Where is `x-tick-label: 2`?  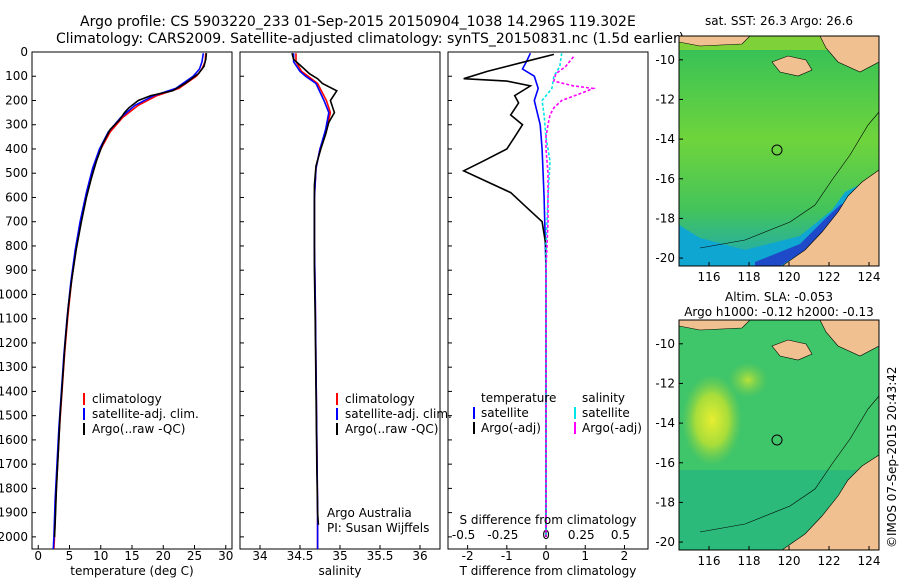 x-tick-label: 2 is located at coordinates (625, 556).